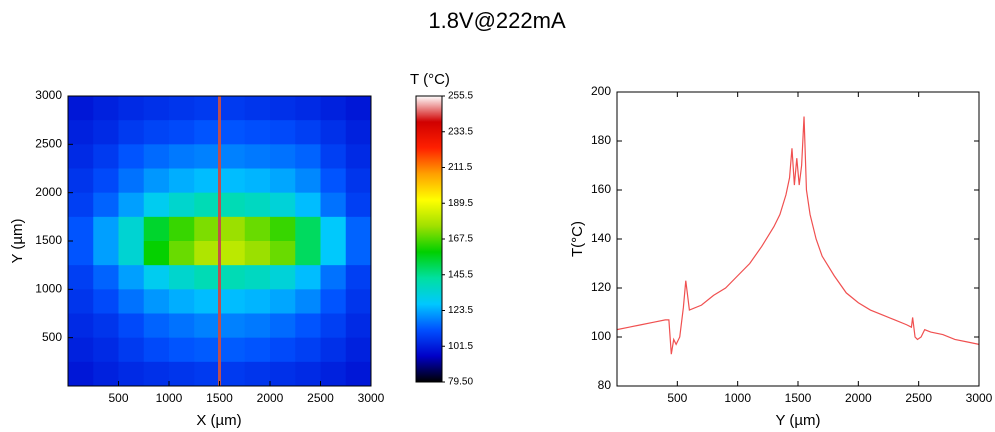 This screenshot has width=995, height=432. Describe the element at coordinates (460, 131) in the screenshot. I see `colorbar-tick-label: 233.5` at that location.